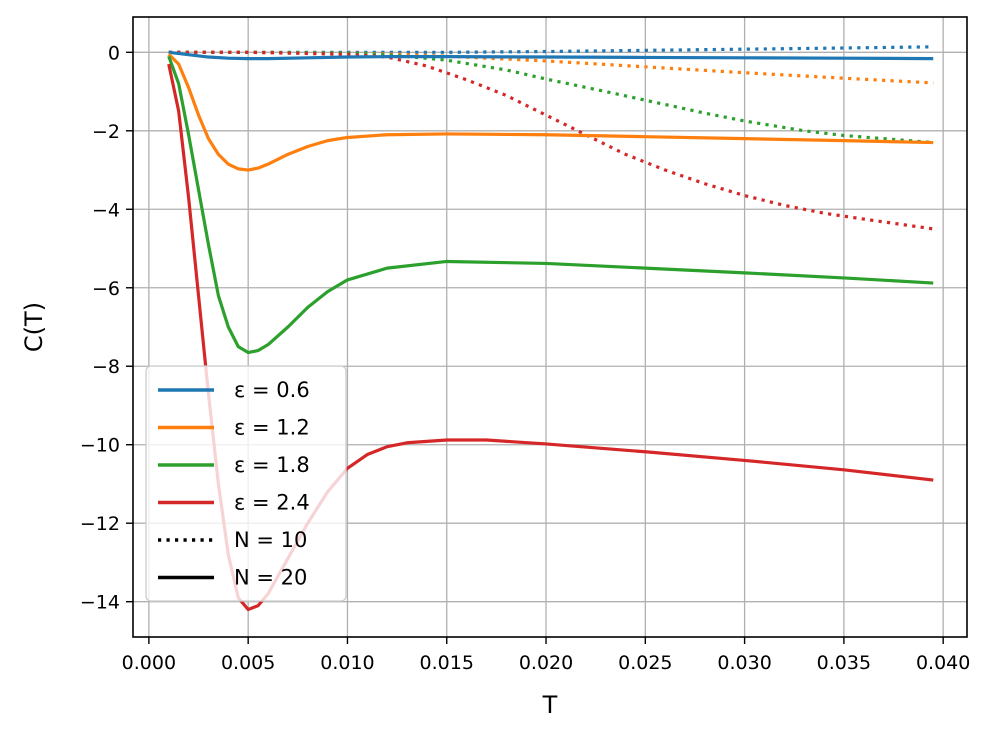 The width and height of the screenshot is (996, 739). What do you see at coordinates (100, 524) in the screenshot?
I see `y-tick-label: −12` at bounding box center [100, 524].